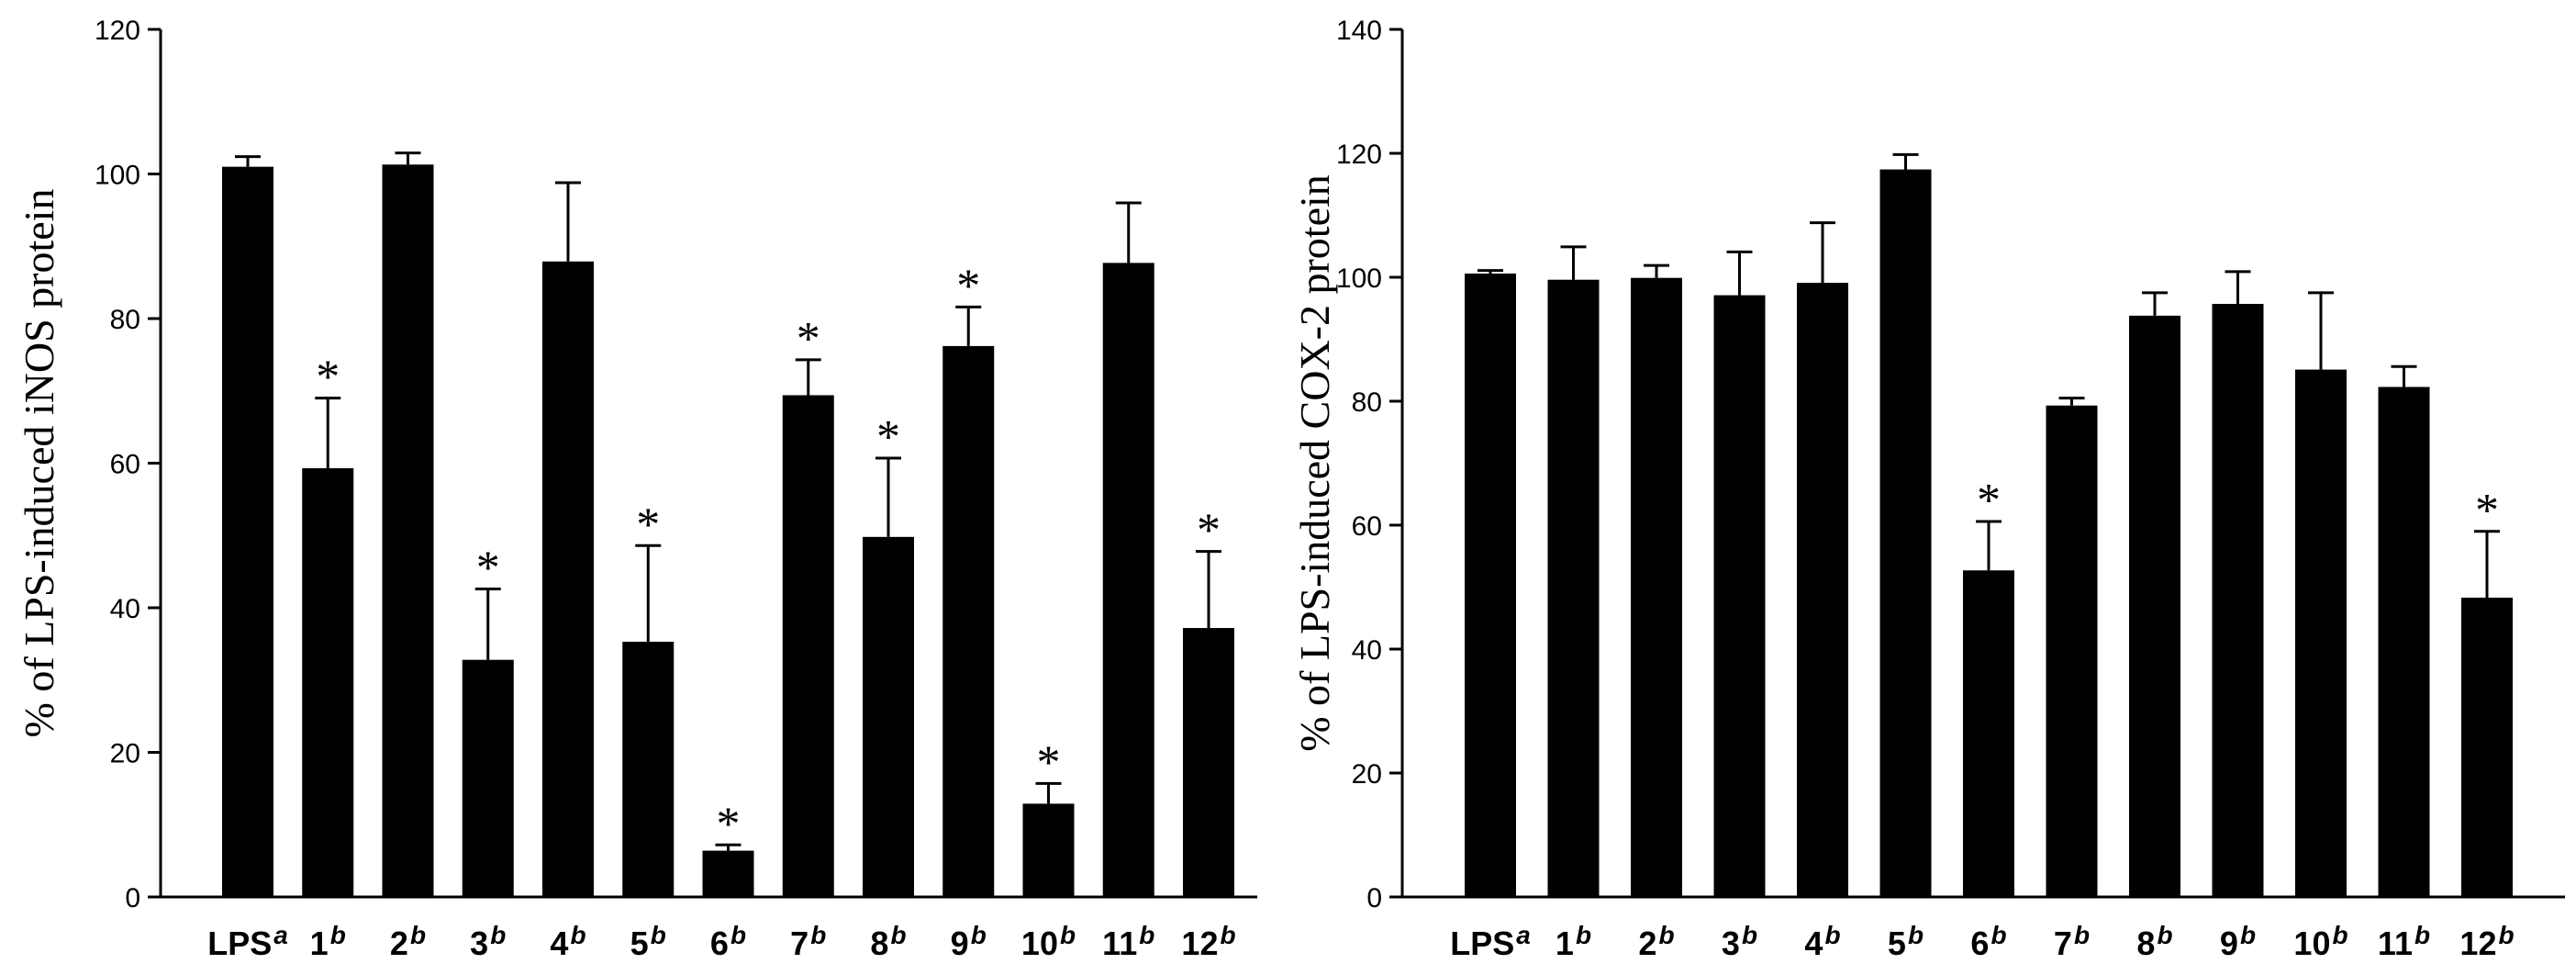  What do you see at coordinates (39, 463) in the screenshot?
I see `y-axis-title: % of LPS-induced iNOS protein` at bounding box center [39, 463].